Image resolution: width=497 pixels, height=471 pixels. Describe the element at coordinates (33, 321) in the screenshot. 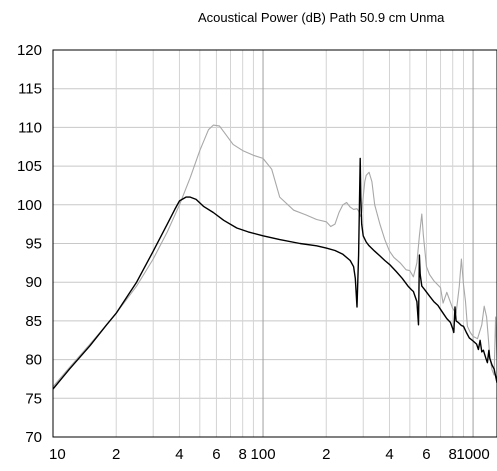

I see `y-tick-label: 85` at that location.